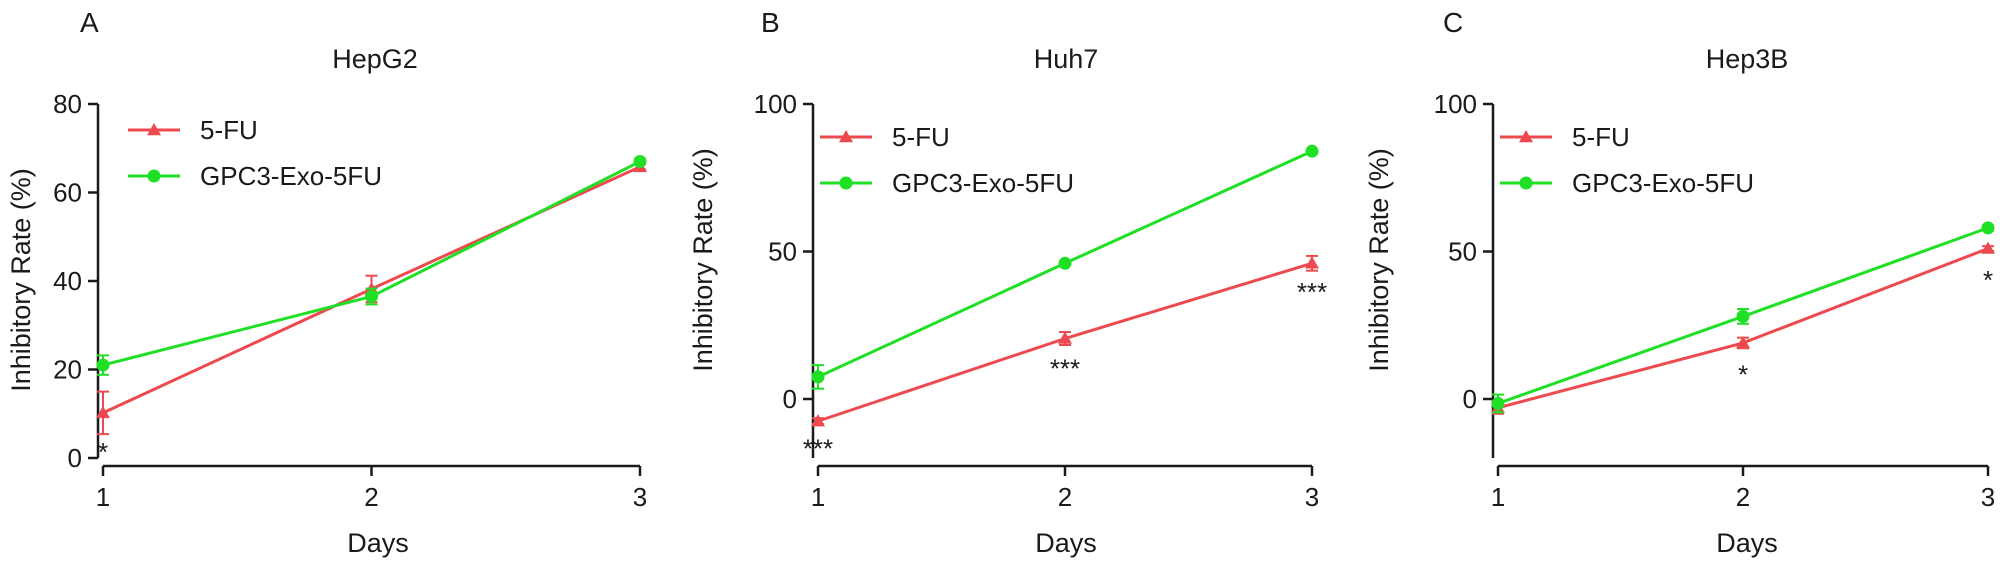  What do you see at coordinates (1066, 59) in the screenshot?
I see `chart-title: Huh7` at bounding box center [1066, 59].